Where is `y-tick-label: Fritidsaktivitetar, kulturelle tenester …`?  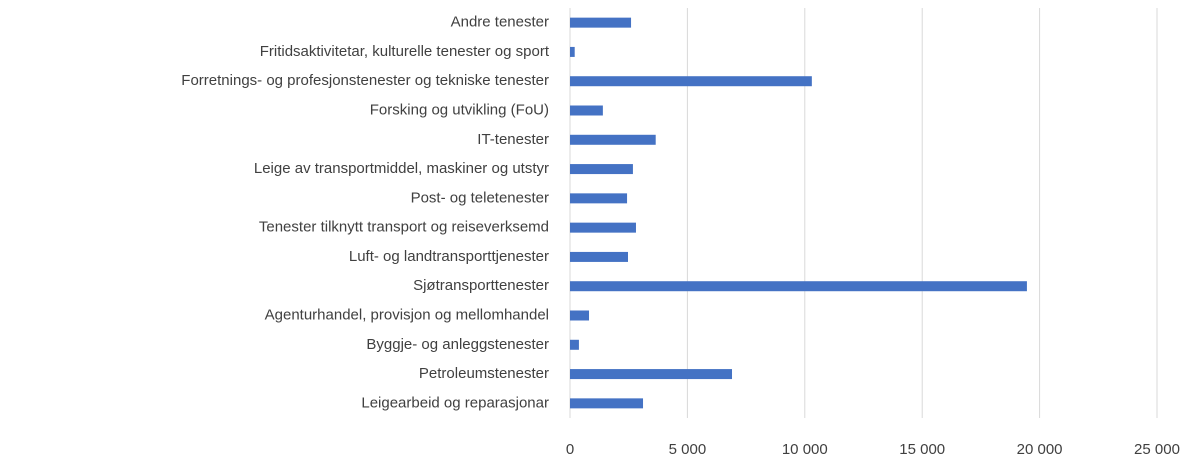
y-tick-label: Fritidsaktivitetar, kulturelle tenester … is located at coordinates (405, 51).